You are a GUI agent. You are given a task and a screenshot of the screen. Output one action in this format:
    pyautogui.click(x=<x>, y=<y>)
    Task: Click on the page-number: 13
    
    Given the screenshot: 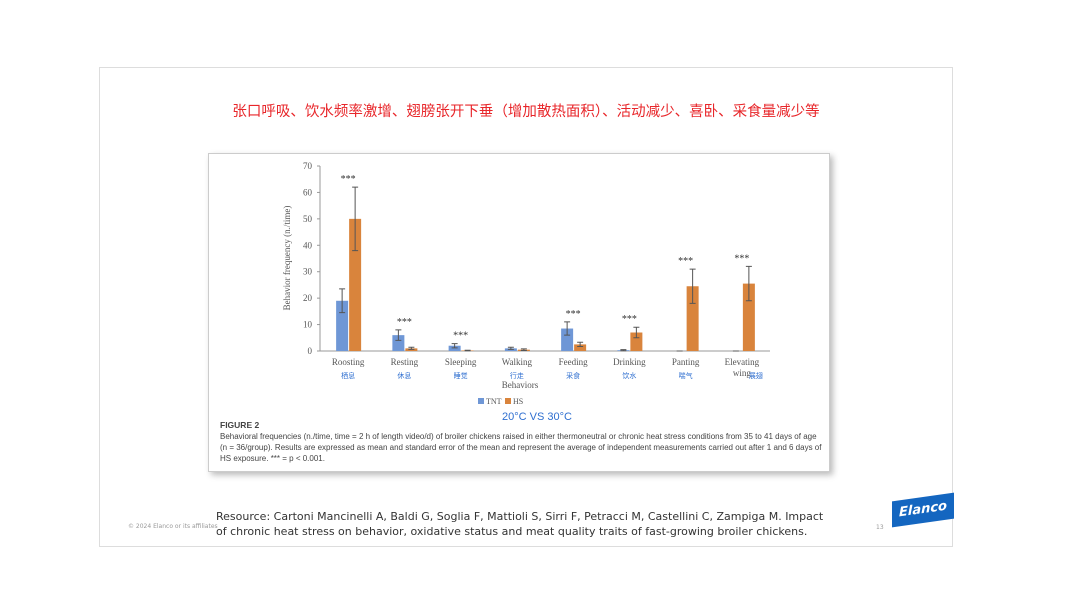 What is the action you would take?
    pyautogui.click(x=880, y=527)
    